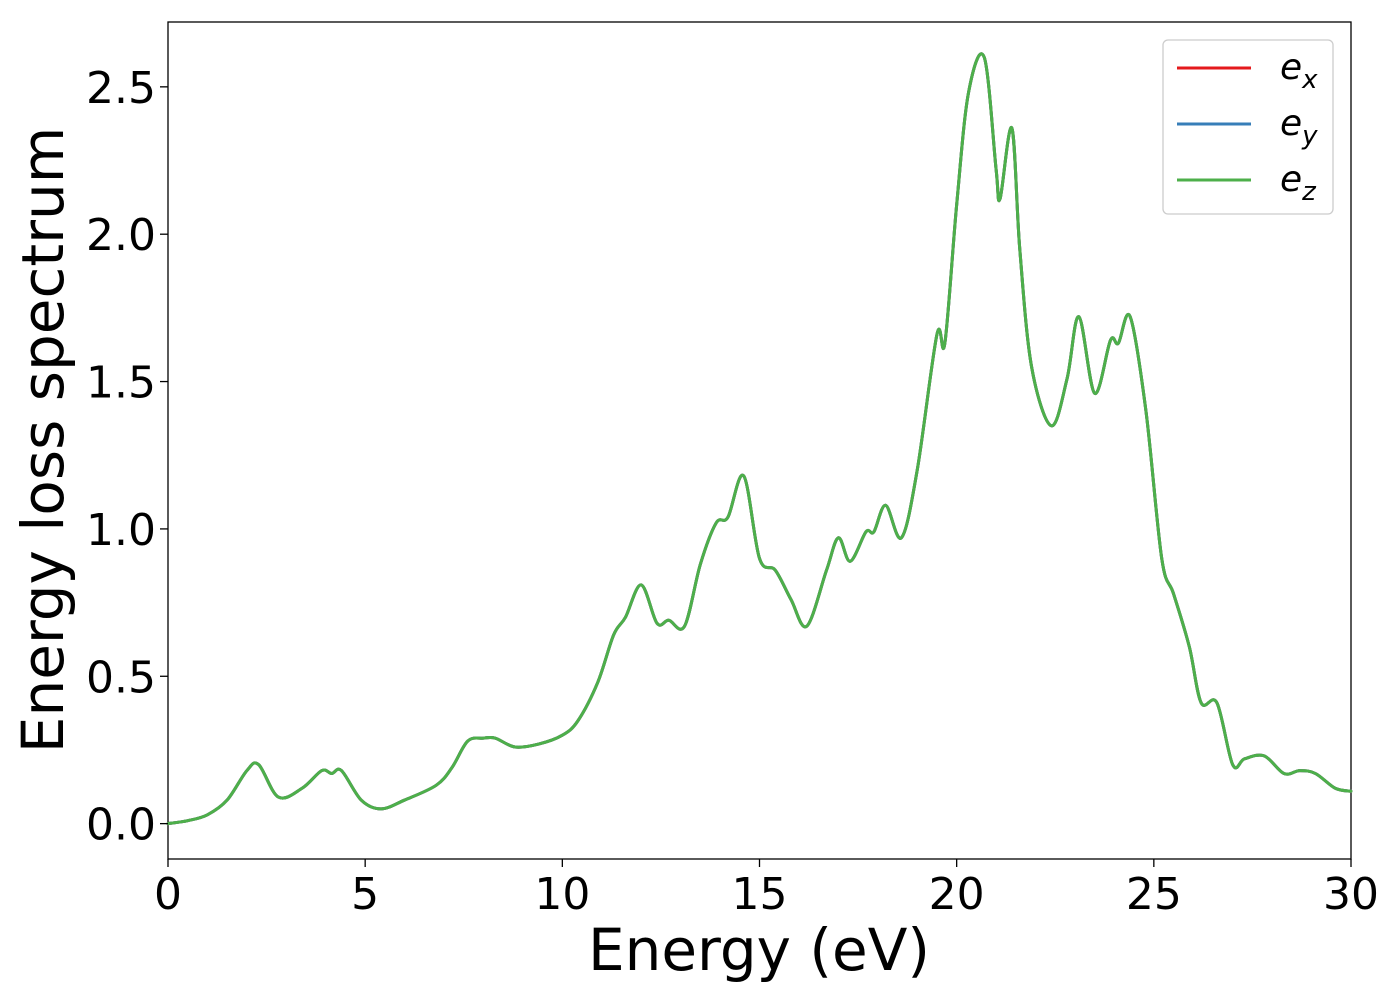 This screenshot has height=1000, width=1400. I want to click on x-tick-label: 20, so click(957, 894).